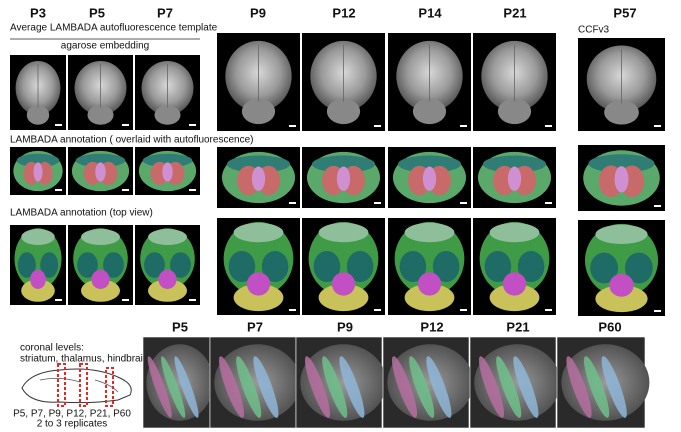 The image size is (681, 432). What do you see at coordinates (517, 326) in the screenshot?
I see `column-header: P21` at bounding box center [517, 326].